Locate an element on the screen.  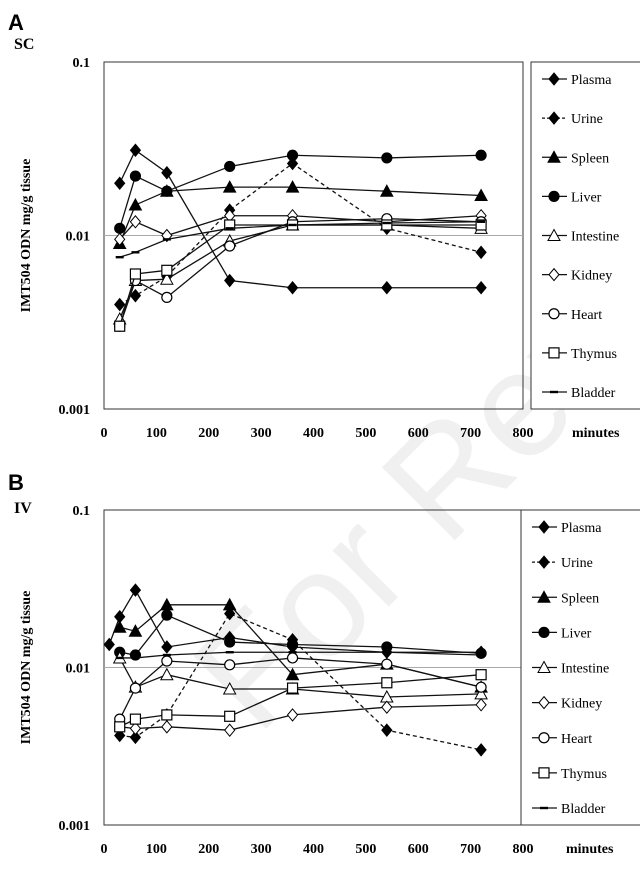
x-tick-label: 200 is located at coordinates (208, 849).